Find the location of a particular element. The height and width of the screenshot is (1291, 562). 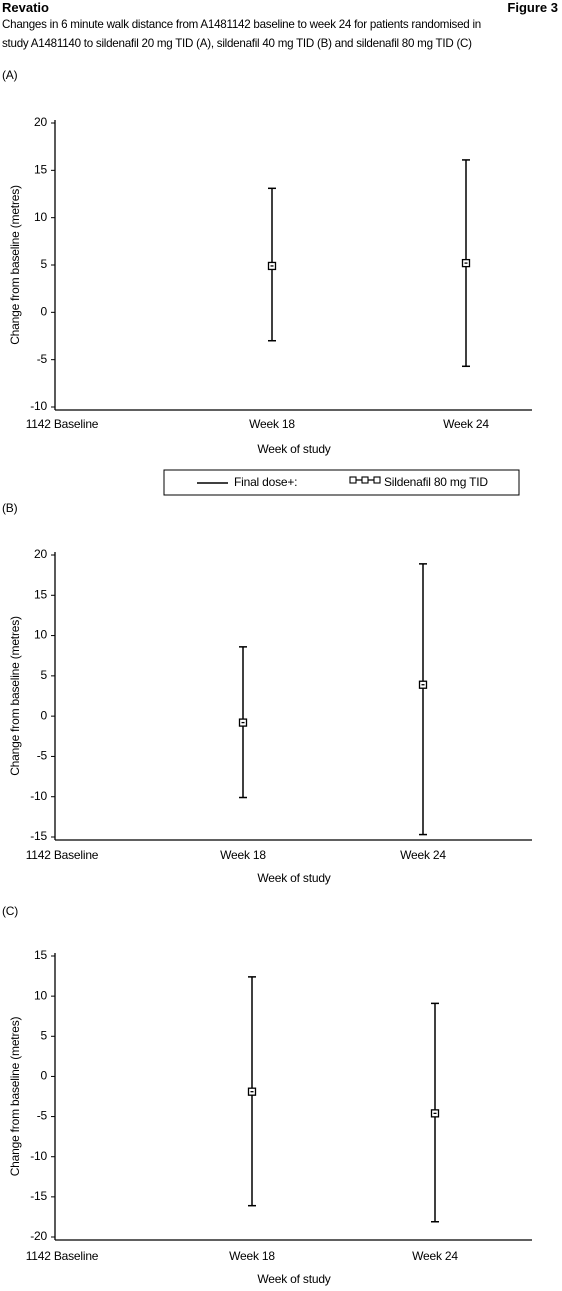

panel-label: (A) is located at coordinates (10, 75).